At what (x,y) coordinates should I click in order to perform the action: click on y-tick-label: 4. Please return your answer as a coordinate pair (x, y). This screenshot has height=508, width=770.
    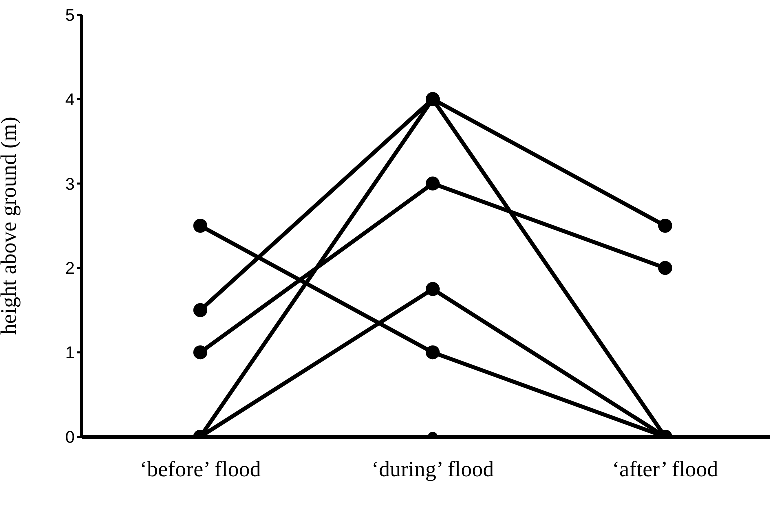
    Looking at the image, I should click on (70, 100).